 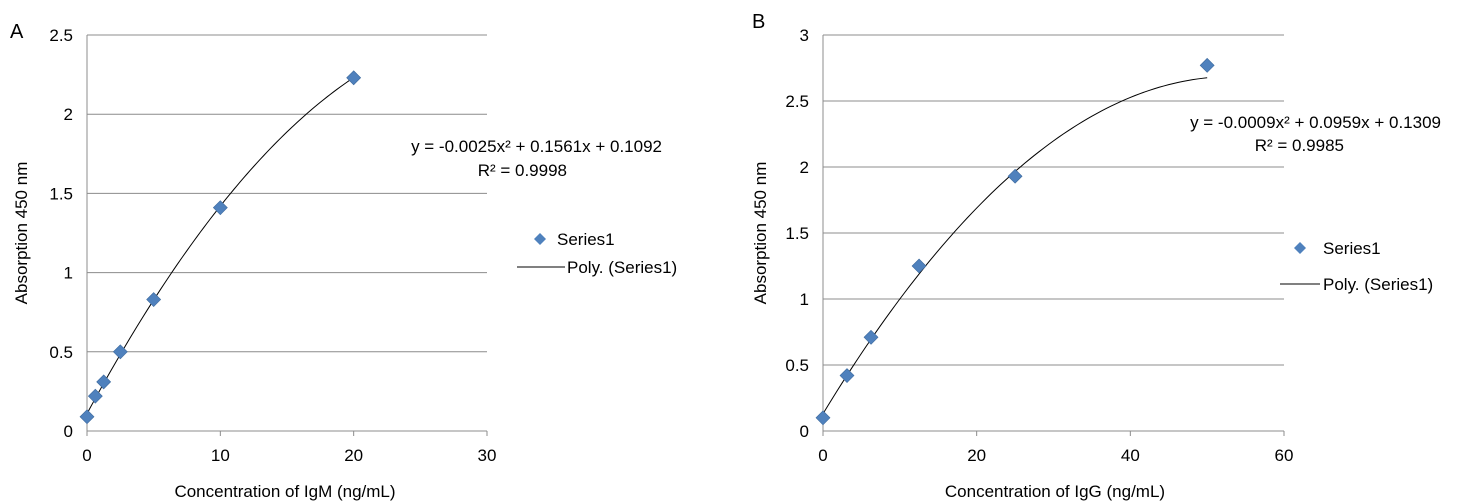 I want to click on y-tick-label-a: 0.5, so click(x=61, y=352).